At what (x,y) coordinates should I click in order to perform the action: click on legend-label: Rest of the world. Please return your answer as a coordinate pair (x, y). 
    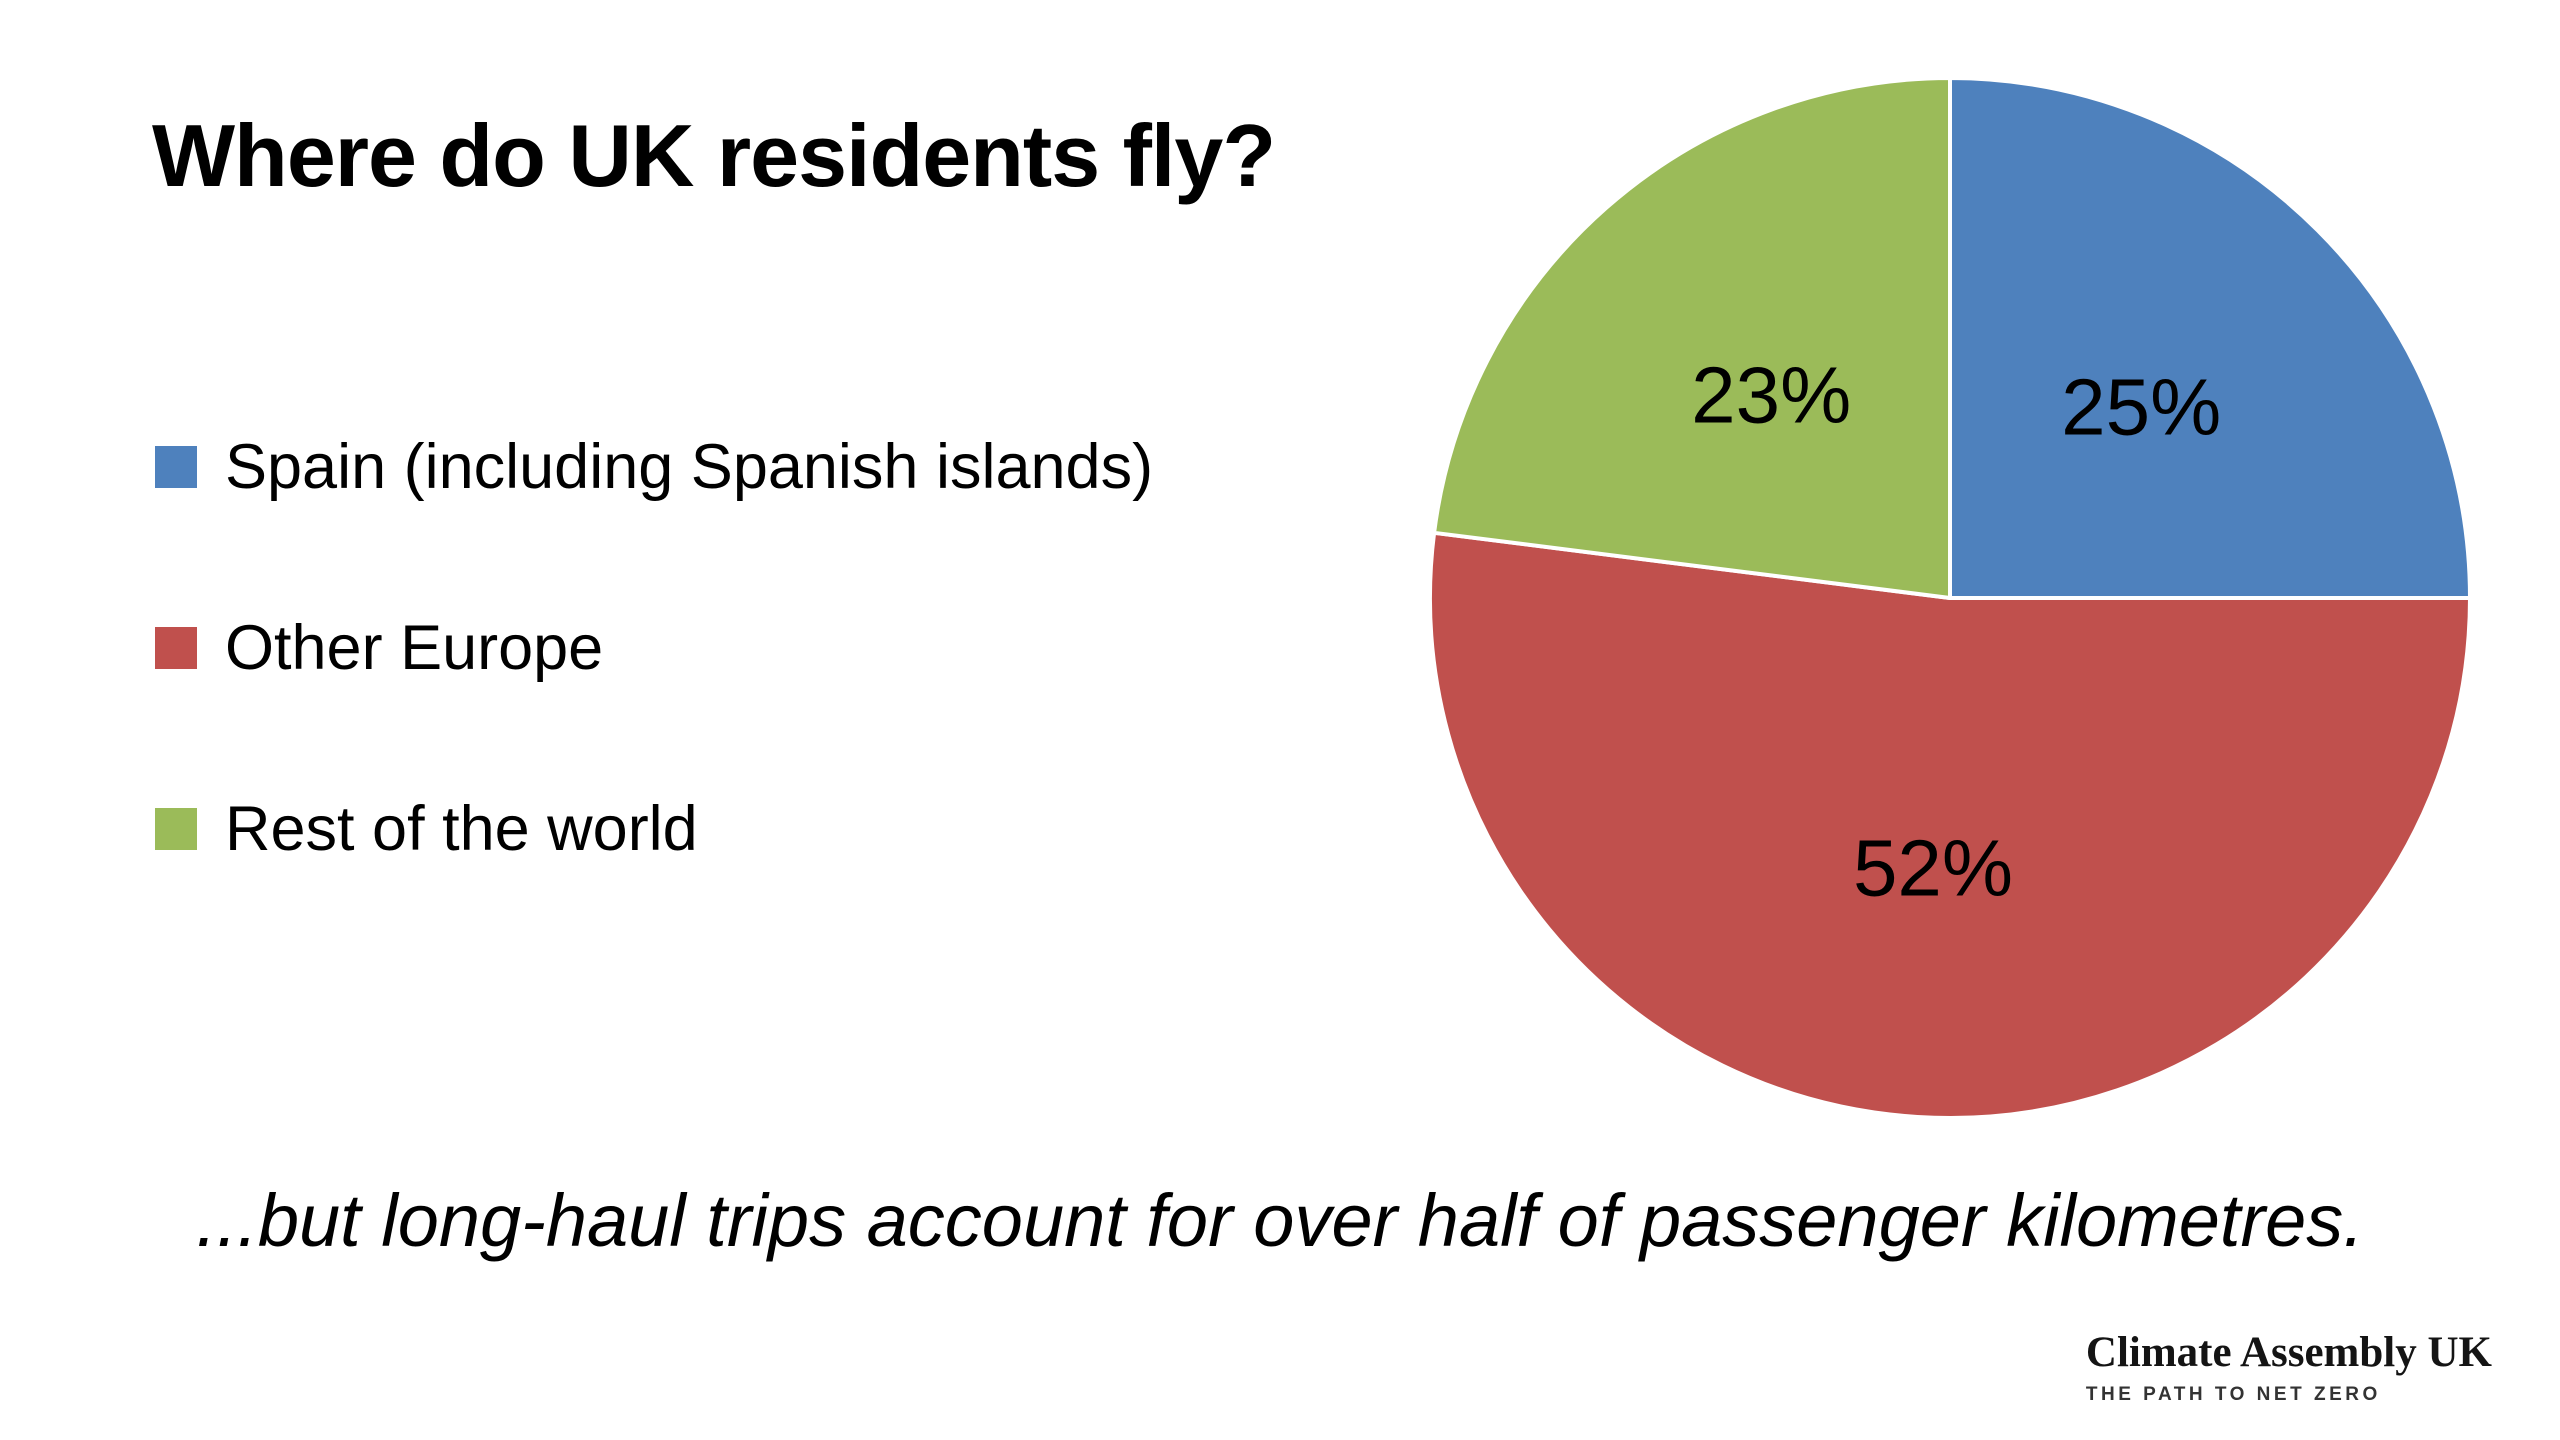
    Looking at the image, I should click on (461, 828).